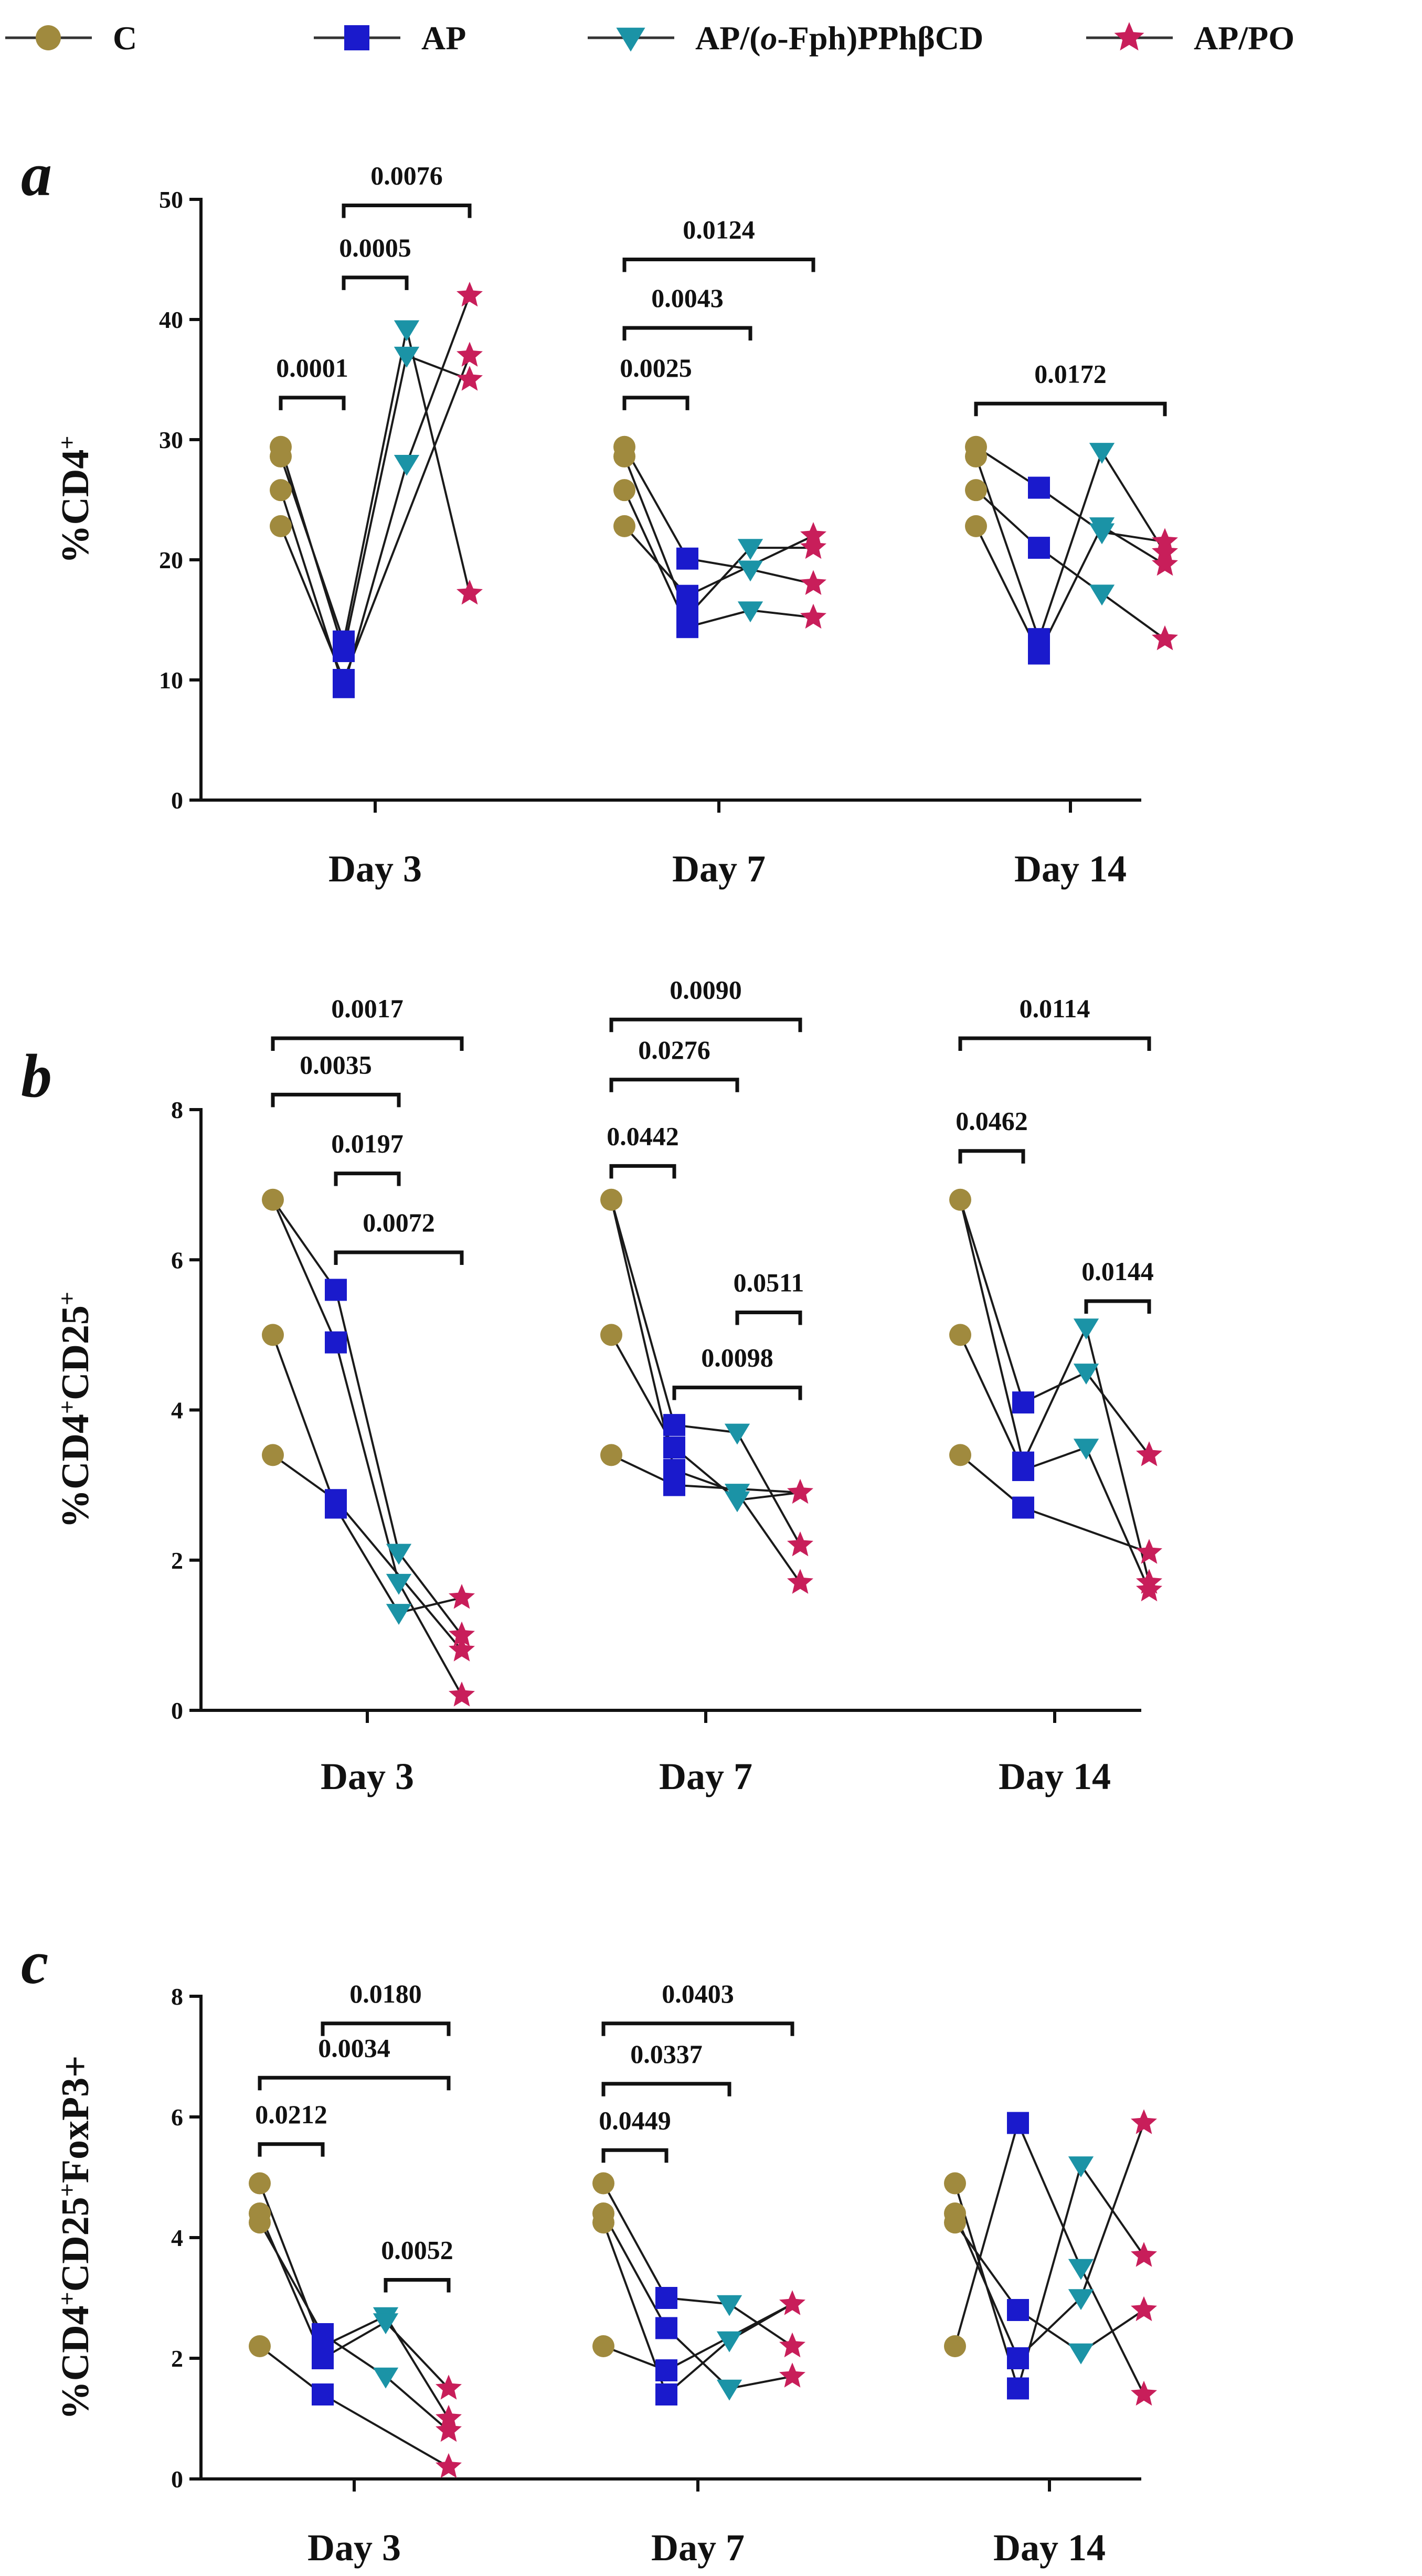 The height and width of the screenshot is (2576, 1422). I want to click on legend-label-c: C, so click(125, 38).